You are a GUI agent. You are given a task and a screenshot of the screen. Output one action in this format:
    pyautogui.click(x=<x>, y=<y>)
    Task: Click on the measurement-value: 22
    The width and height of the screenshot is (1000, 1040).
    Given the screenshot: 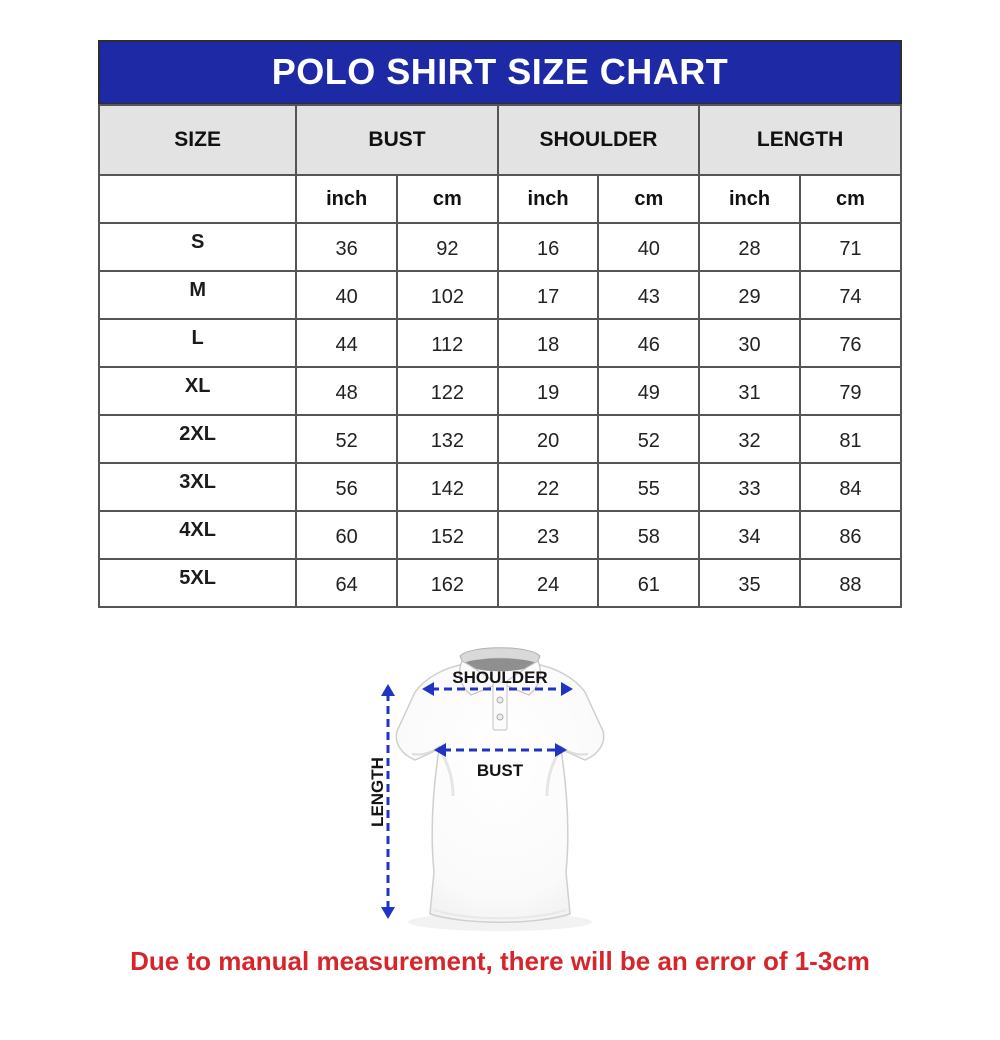 What is the action you would take?
    pyautogui.click(x=548, y=488)
    